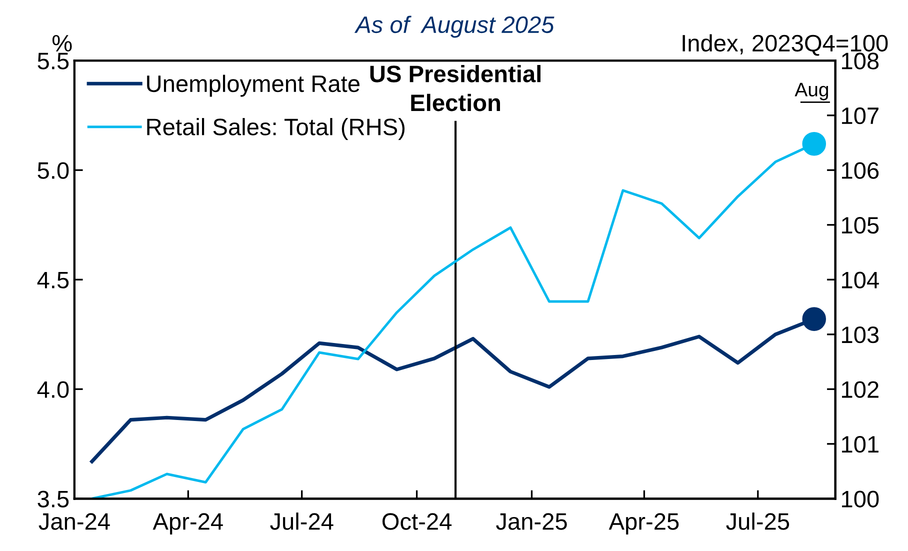  I want to click on x-tick-label: Jan-25, so click(531, 521).